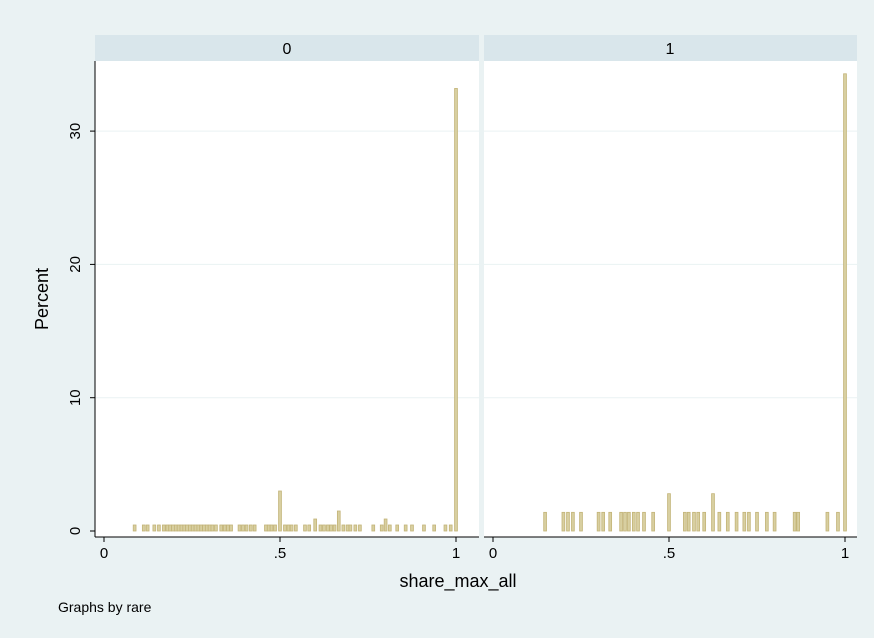 The height and width of the screenshot is (638, 874). Describe the element at coordinates (75, 397) in the screenshot. I see `y-tick-label: 10` at that location.